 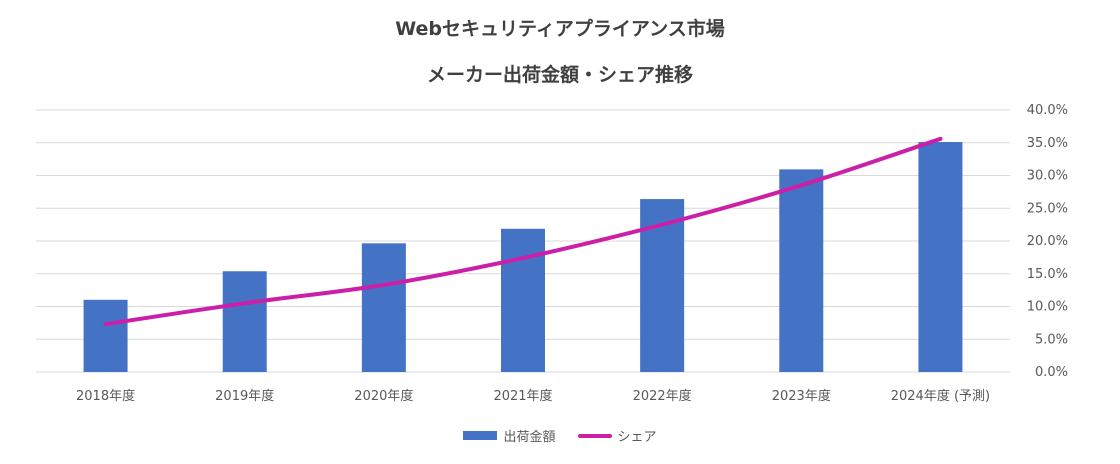 I want to click on legend-label-share: シェア, so click(x=637, y=437).